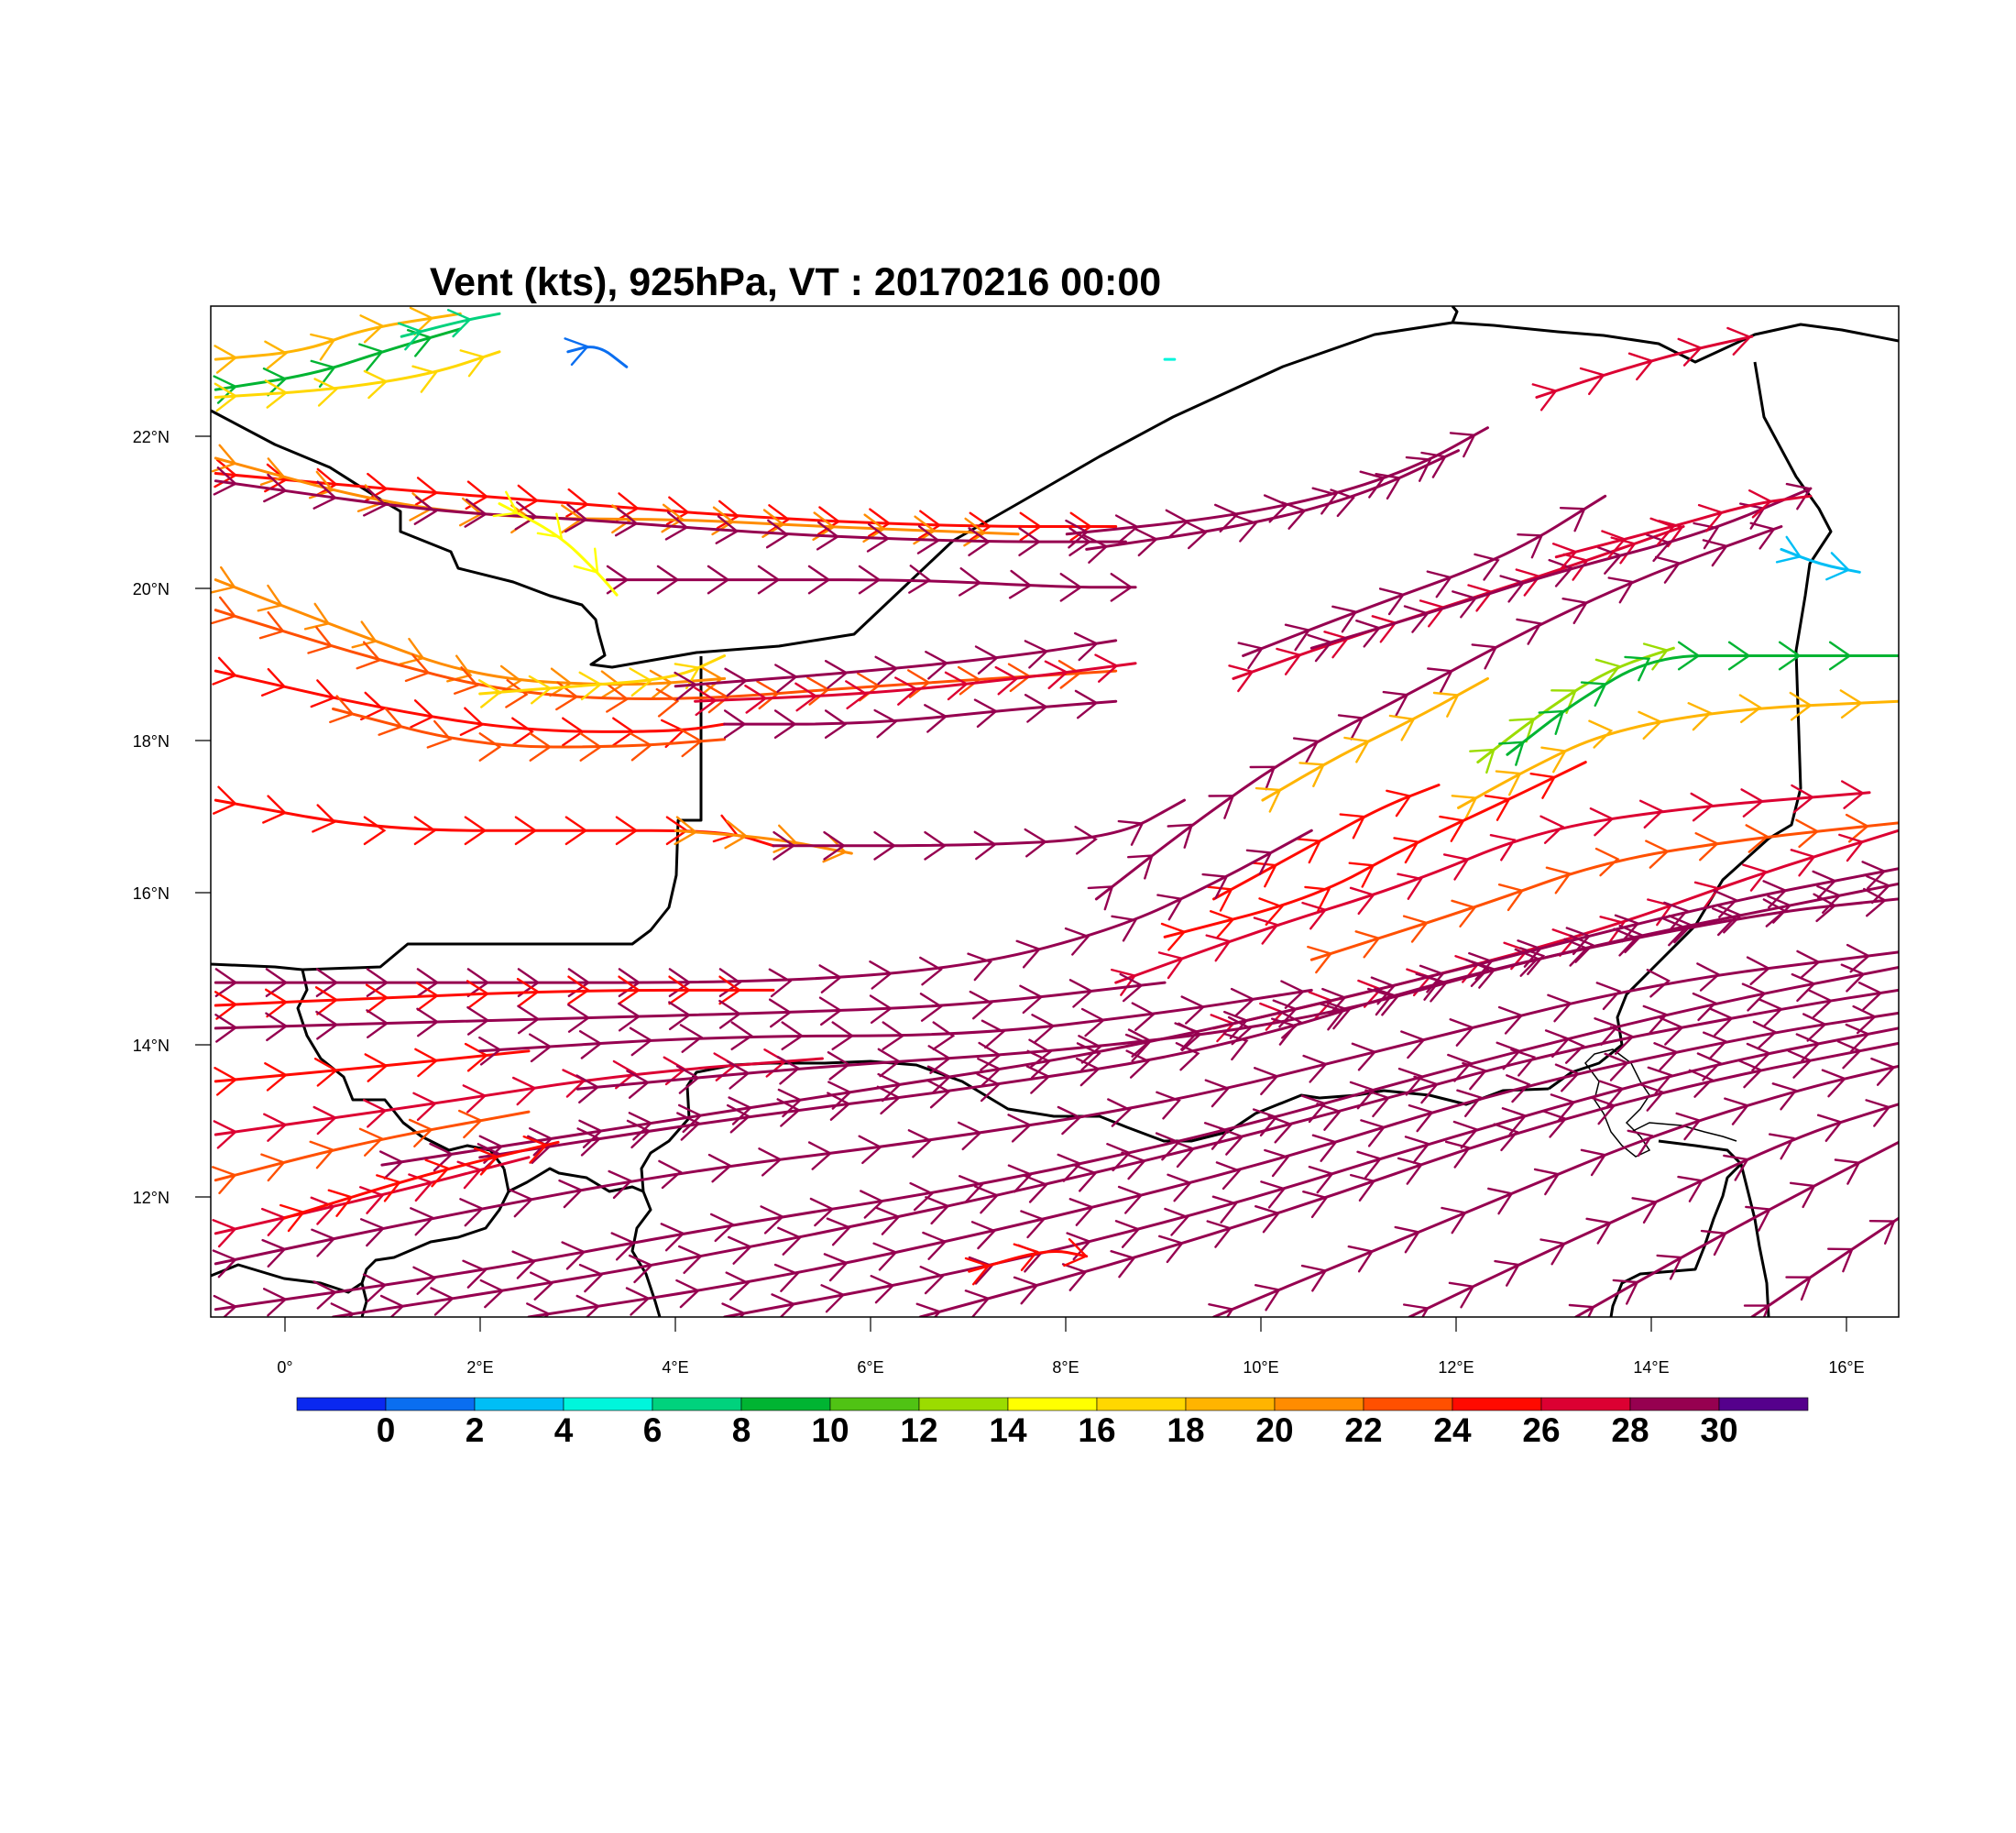 The image size is (2016, 1833). What do you see at coordinates (1541, 1430) in the screenshot?
I see `colorbar-label: 26` at bounding box center [1541, 1430].